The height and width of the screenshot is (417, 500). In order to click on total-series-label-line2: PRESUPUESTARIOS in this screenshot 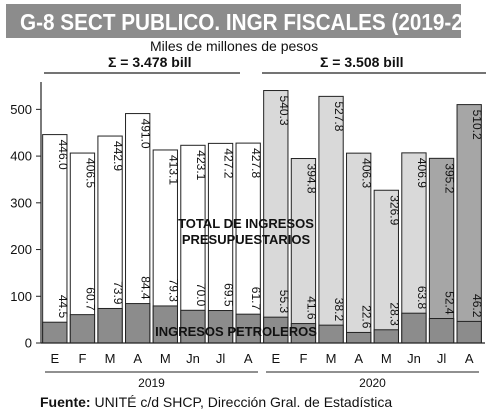, I will do `click(246, 239)`.